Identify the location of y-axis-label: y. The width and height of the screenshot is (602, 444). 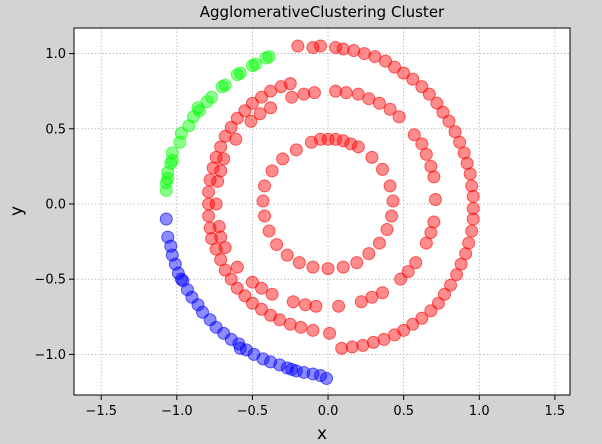
(17, 211).